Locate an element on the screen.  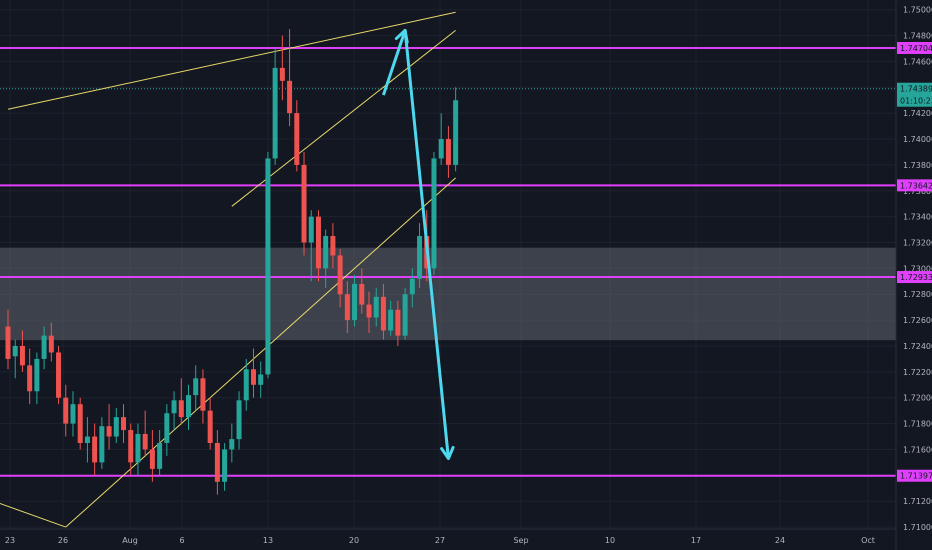
time-tick-label: 13 is located at coordinates (268, 540).